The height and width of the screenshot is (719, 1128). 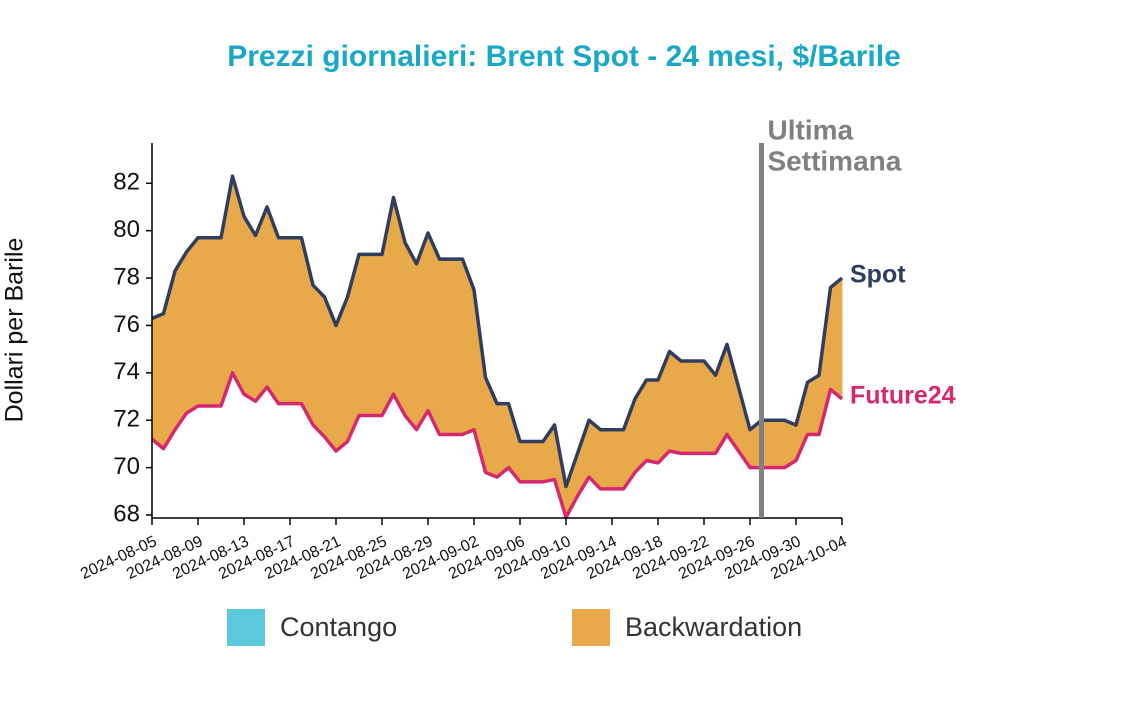 What do you see at coordinates (126, 324) in the screenshot?
I see `y-tick-label: 76` at bounding box center [126, 324].